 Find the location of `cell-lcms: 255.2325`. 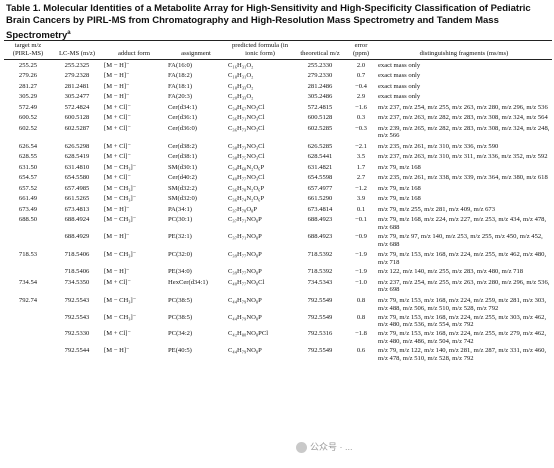

cell-lcms: 255.2325 is located at coordinates (77, 65).